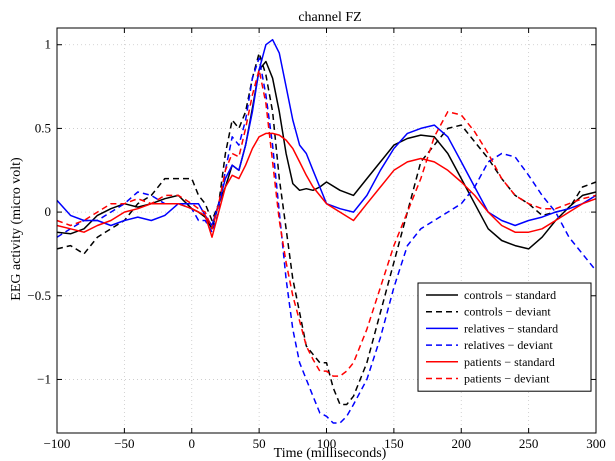 The image size is (615, 461). I want to click on legend-label: controls − standard, so click(510, 295).